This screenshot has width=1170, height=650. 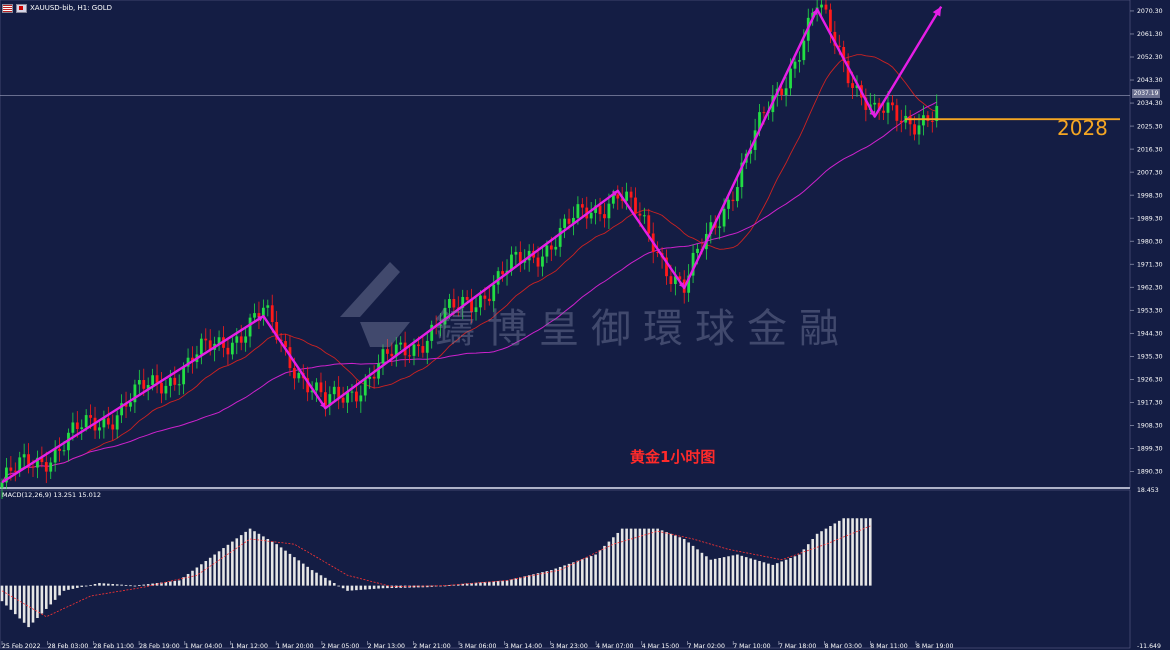 What do you see at coordinates (1150, 80) in the screenshot?
I see `price-axis-label: 2043.30` at bounding box center [1150, 80].